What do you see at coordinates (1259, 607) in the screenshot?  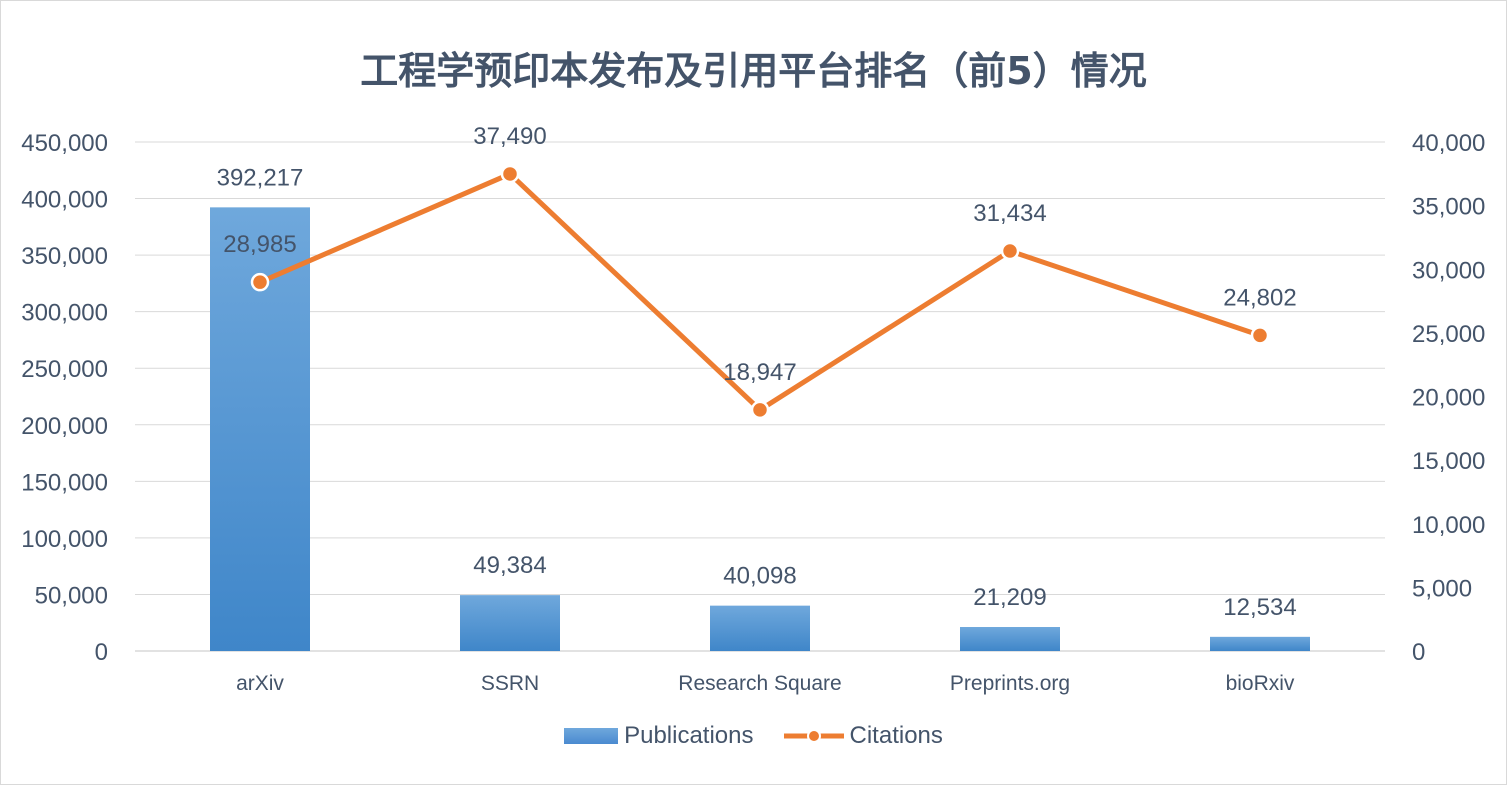 I see `publications-data-label: 12,534` at bounding box center [1259, 607].